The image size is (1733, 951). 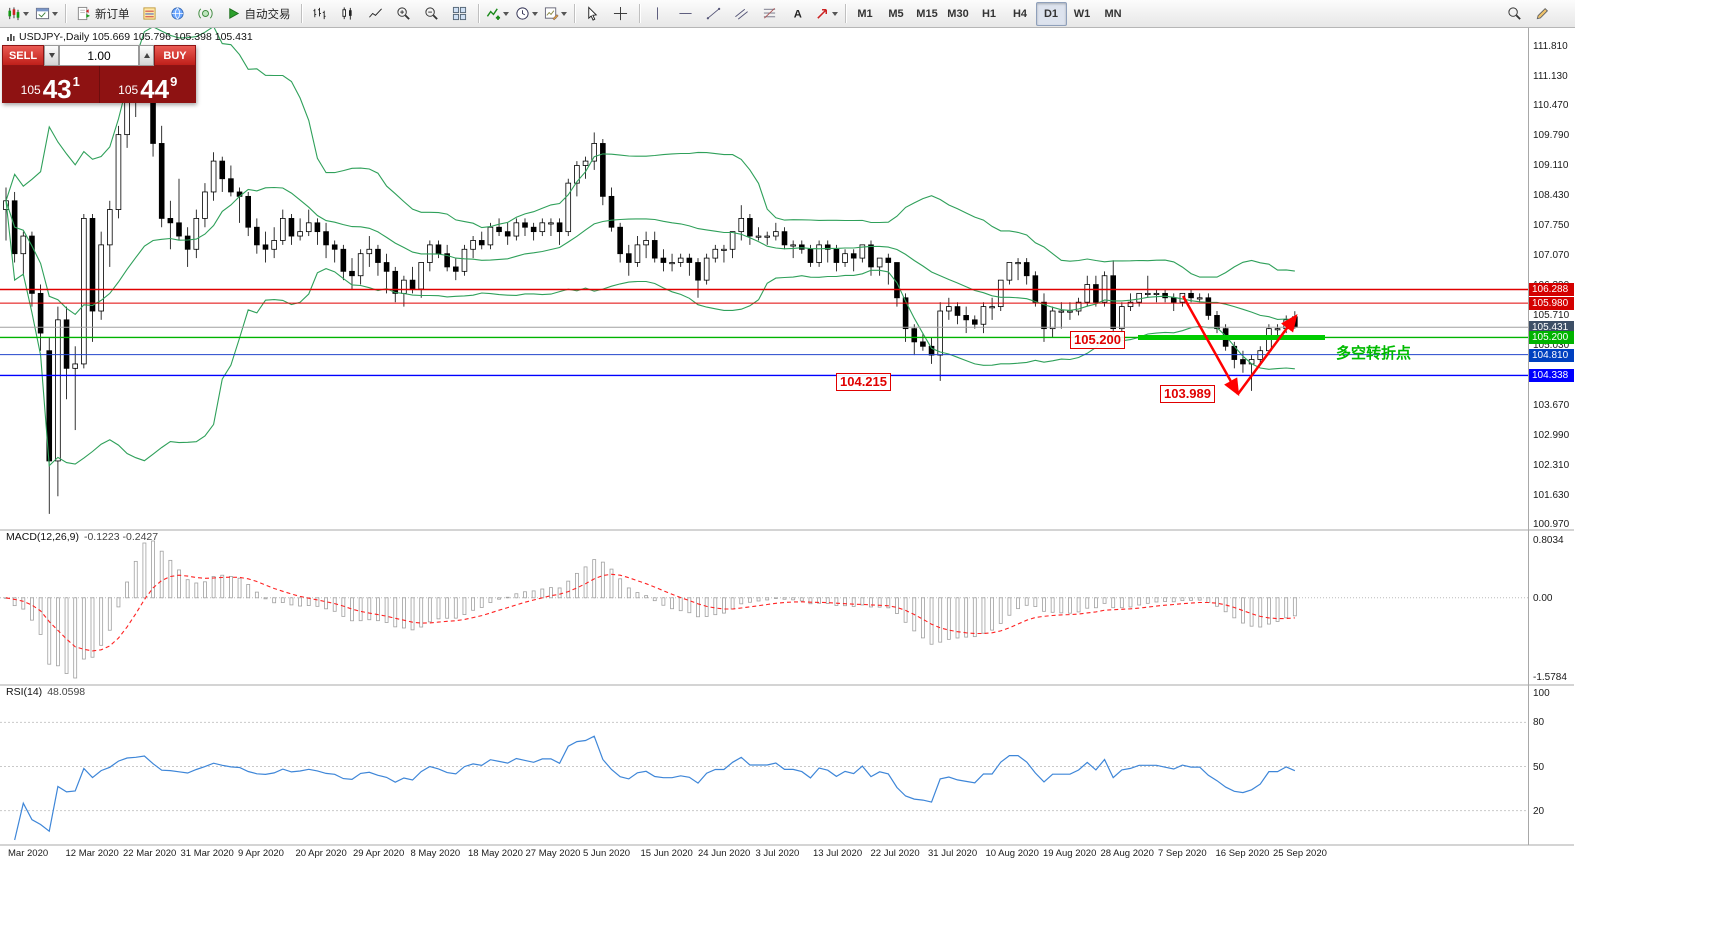 What do you see at coordinates (896, 13) in the screenshot?
I see `timeframe-button-m5: M5` at bounding box center [896, 13].